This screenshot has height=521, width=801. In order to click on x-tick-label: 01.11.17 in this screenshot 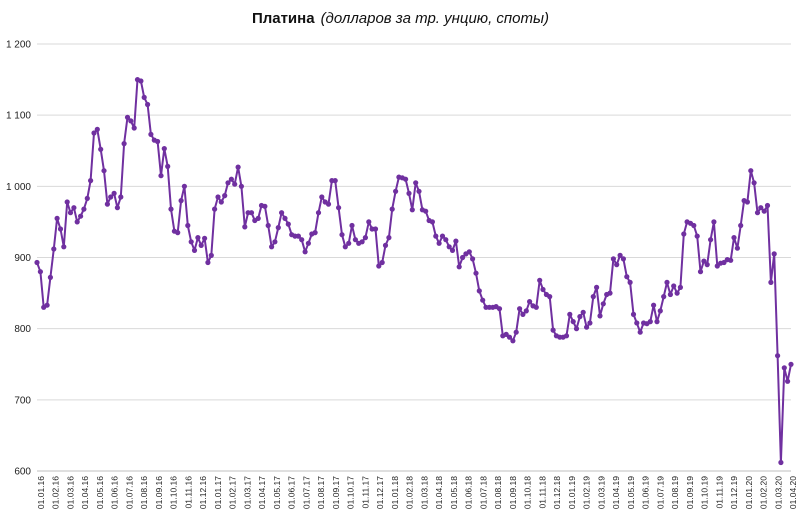, I will do `click(365, 492)`.